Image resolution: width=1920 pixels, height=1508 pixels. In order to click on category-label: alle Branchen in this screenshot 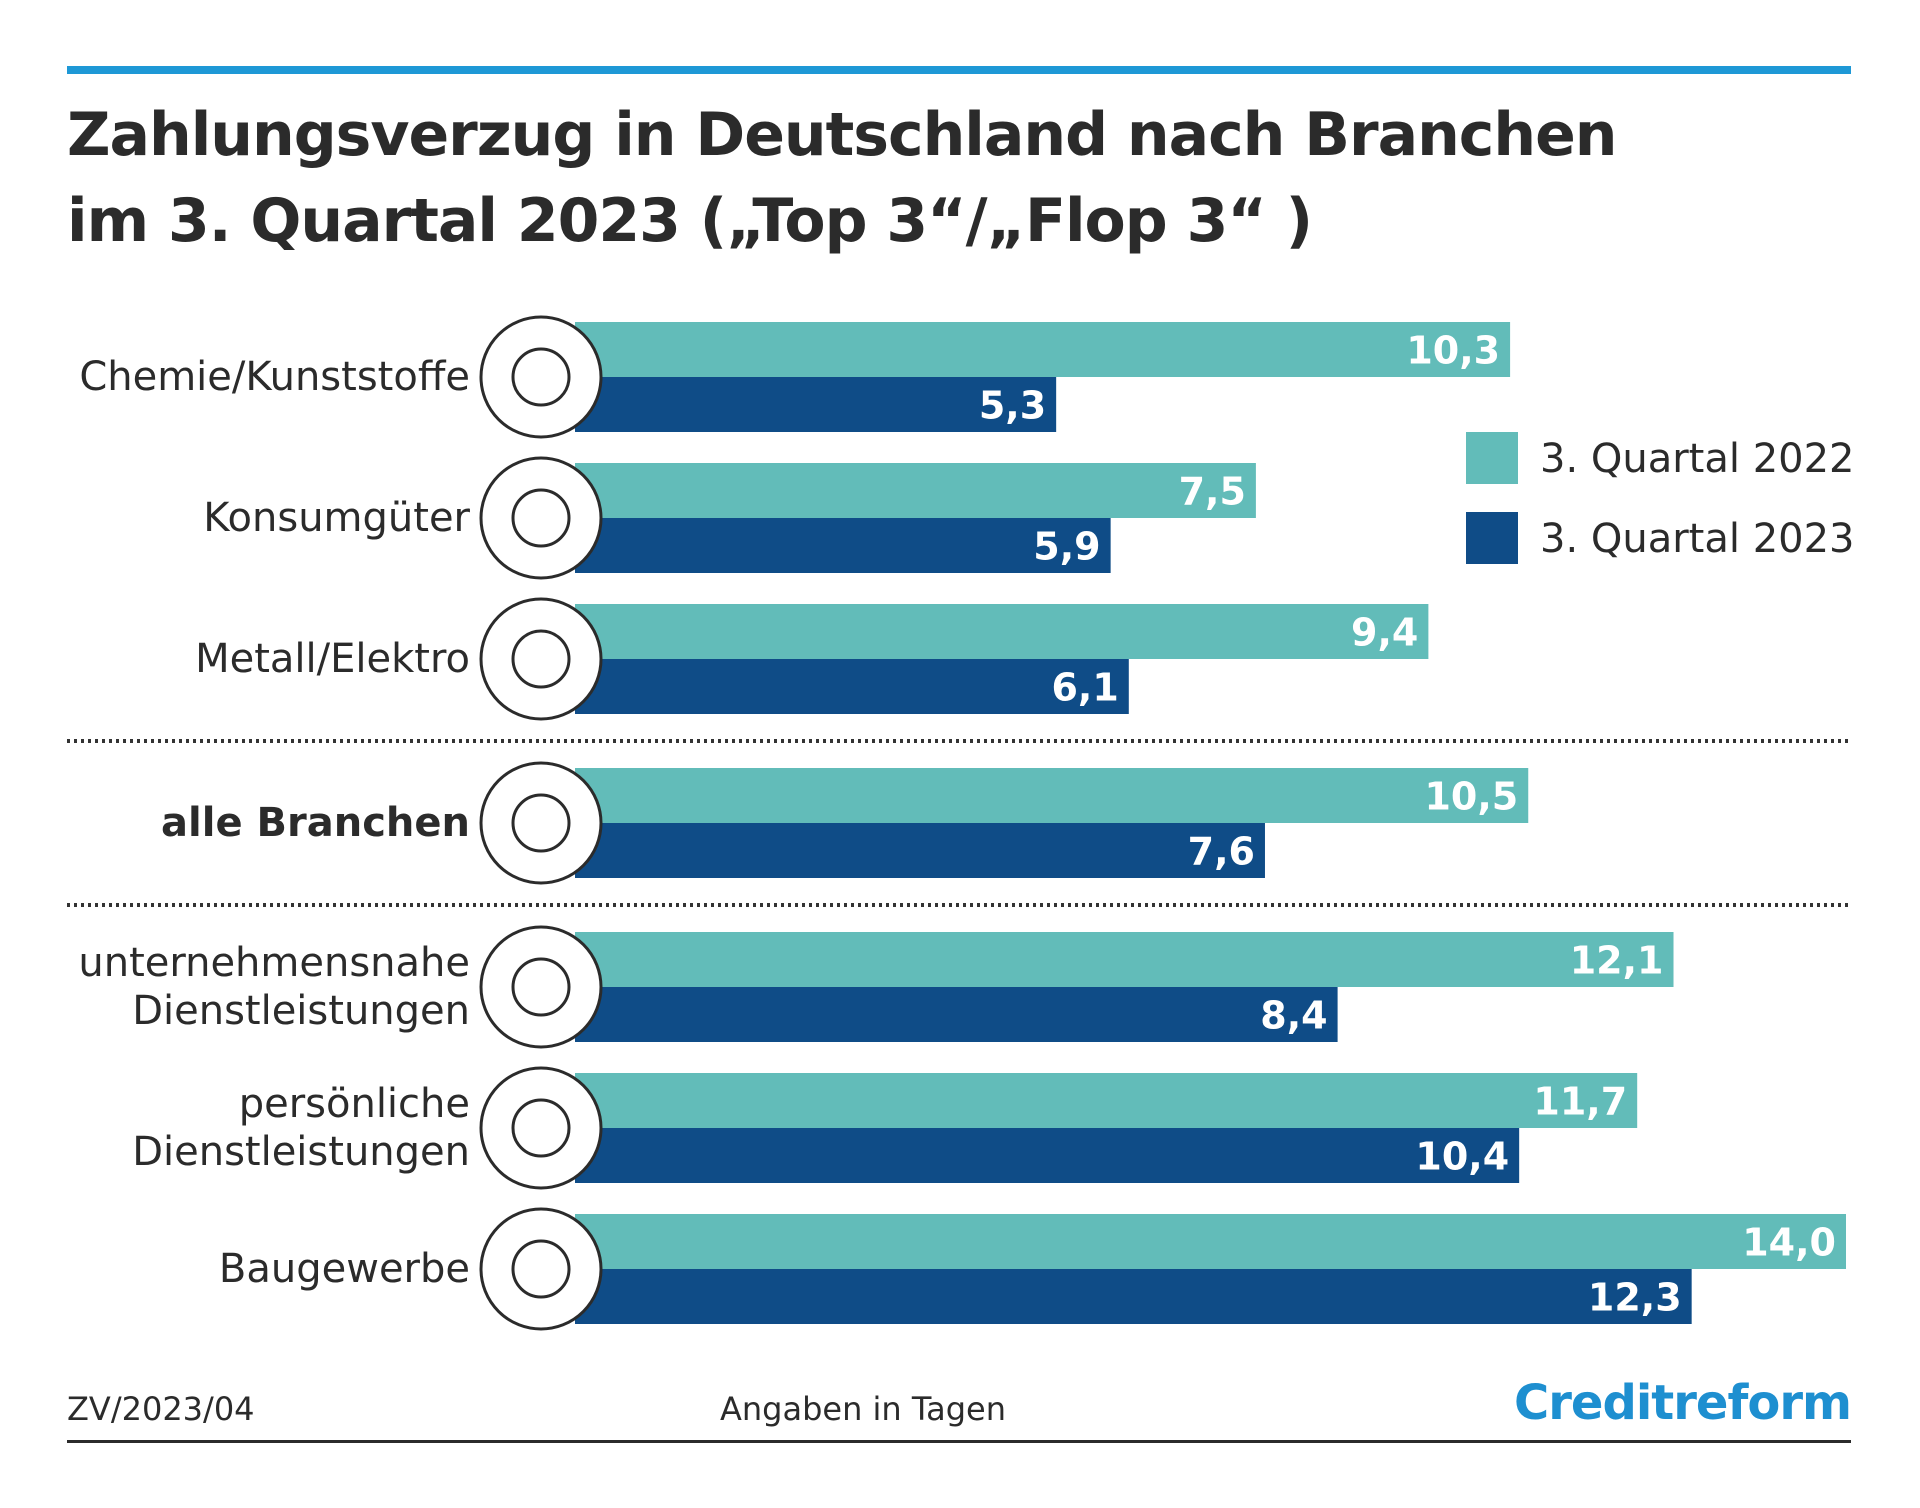, I will do `click(315, 823)`.